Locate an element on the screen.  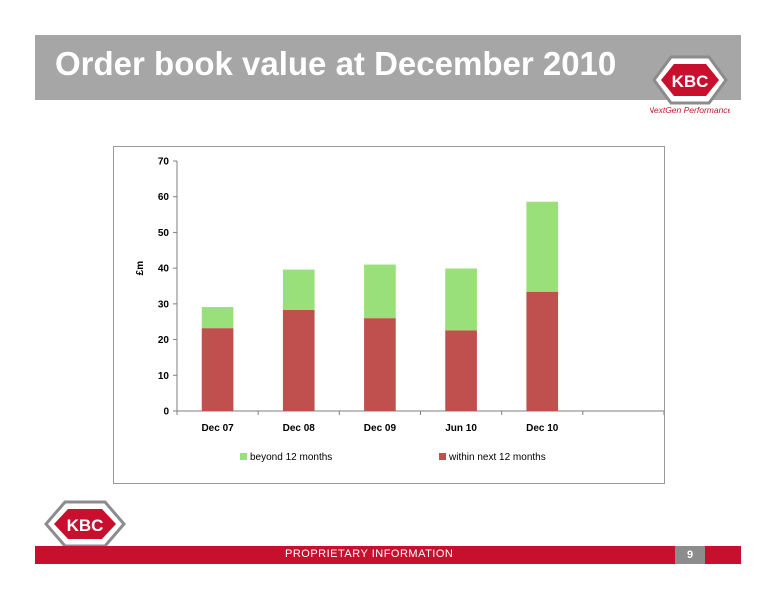
kbc-logo-text: KBC is located at coordinates (690, 81).